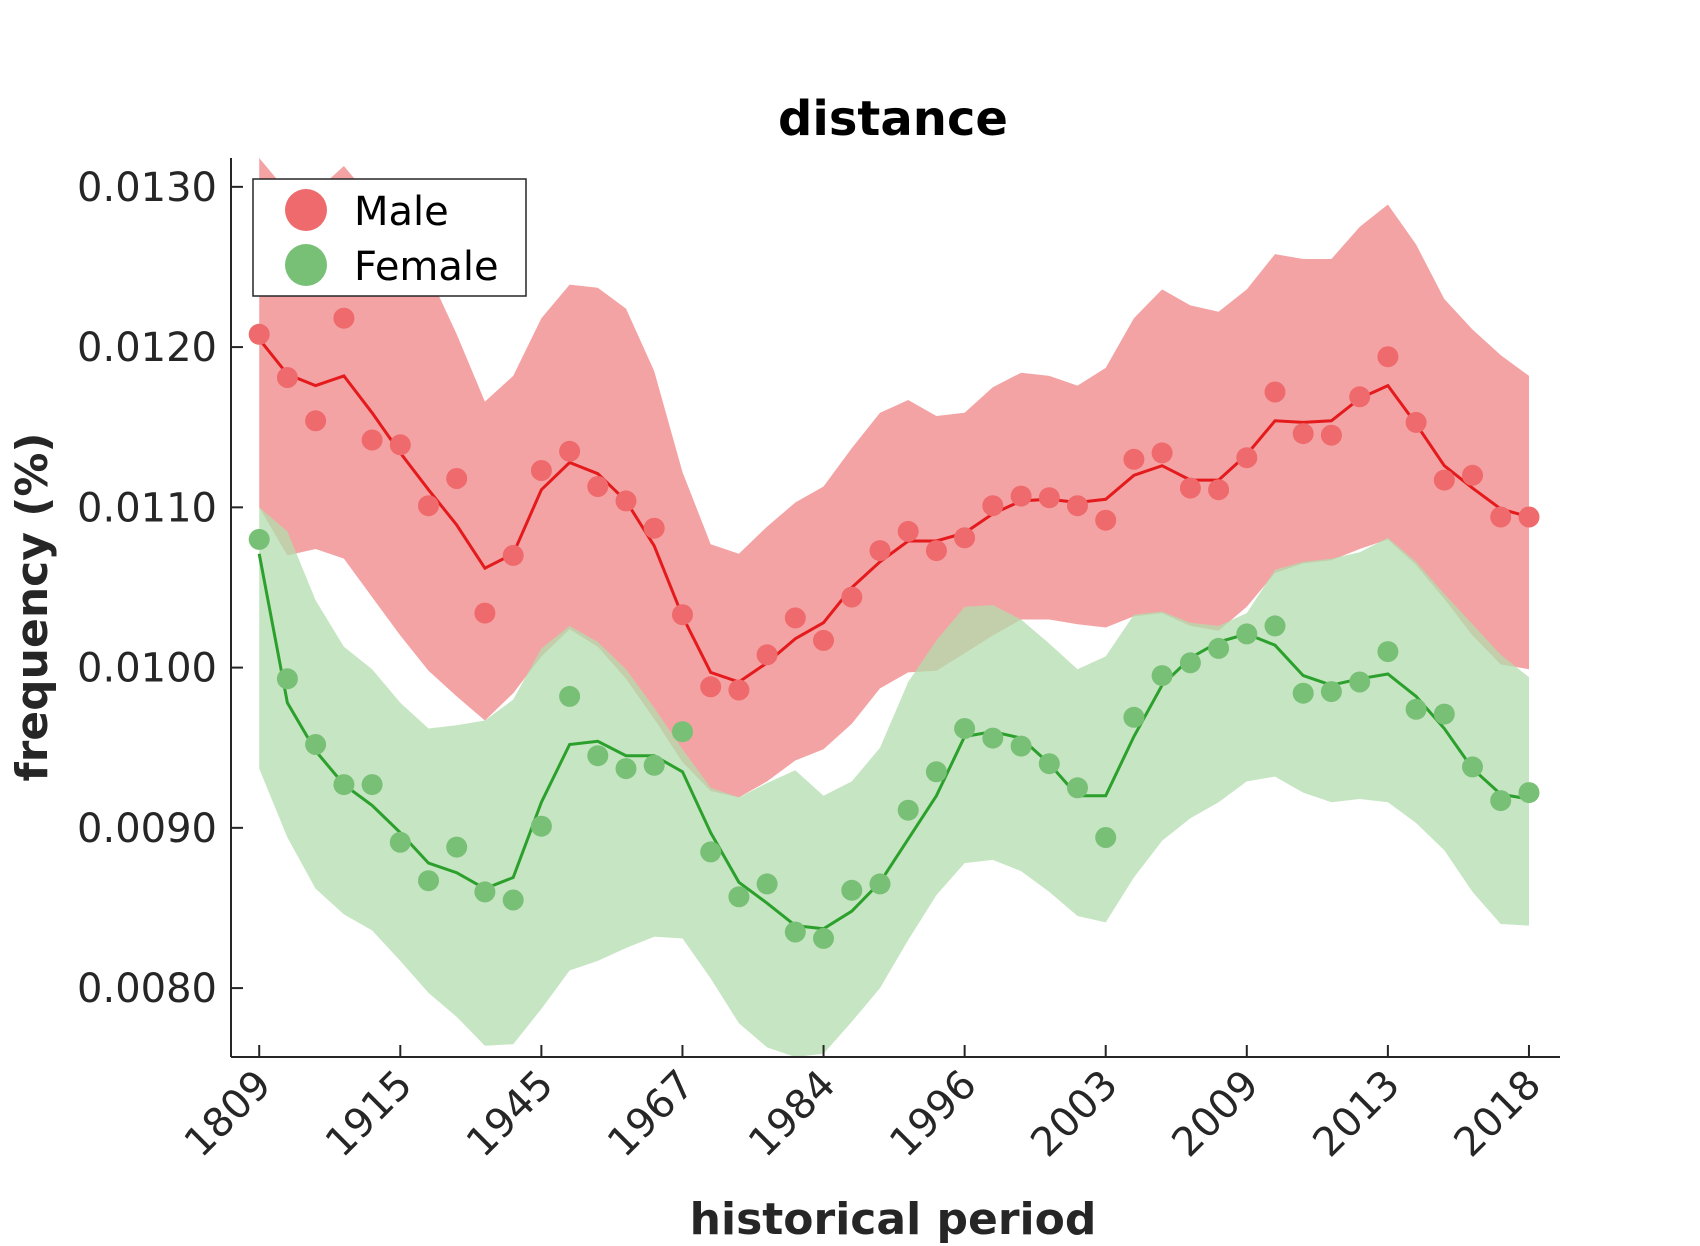 The image size is (1700, 1246). I want to click on y-tick-label: 0.0120, so click(147, 348).